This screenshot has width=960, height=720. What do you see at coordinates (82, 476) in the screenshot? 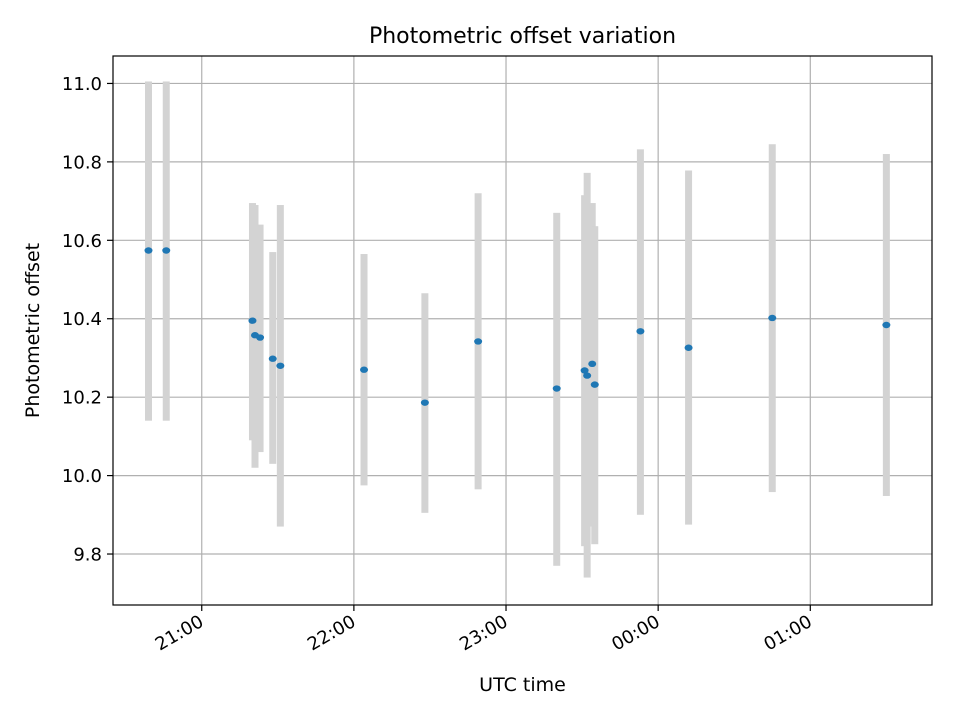
I see `y-tick-label: 10.0` at bounding box center [82, 476].